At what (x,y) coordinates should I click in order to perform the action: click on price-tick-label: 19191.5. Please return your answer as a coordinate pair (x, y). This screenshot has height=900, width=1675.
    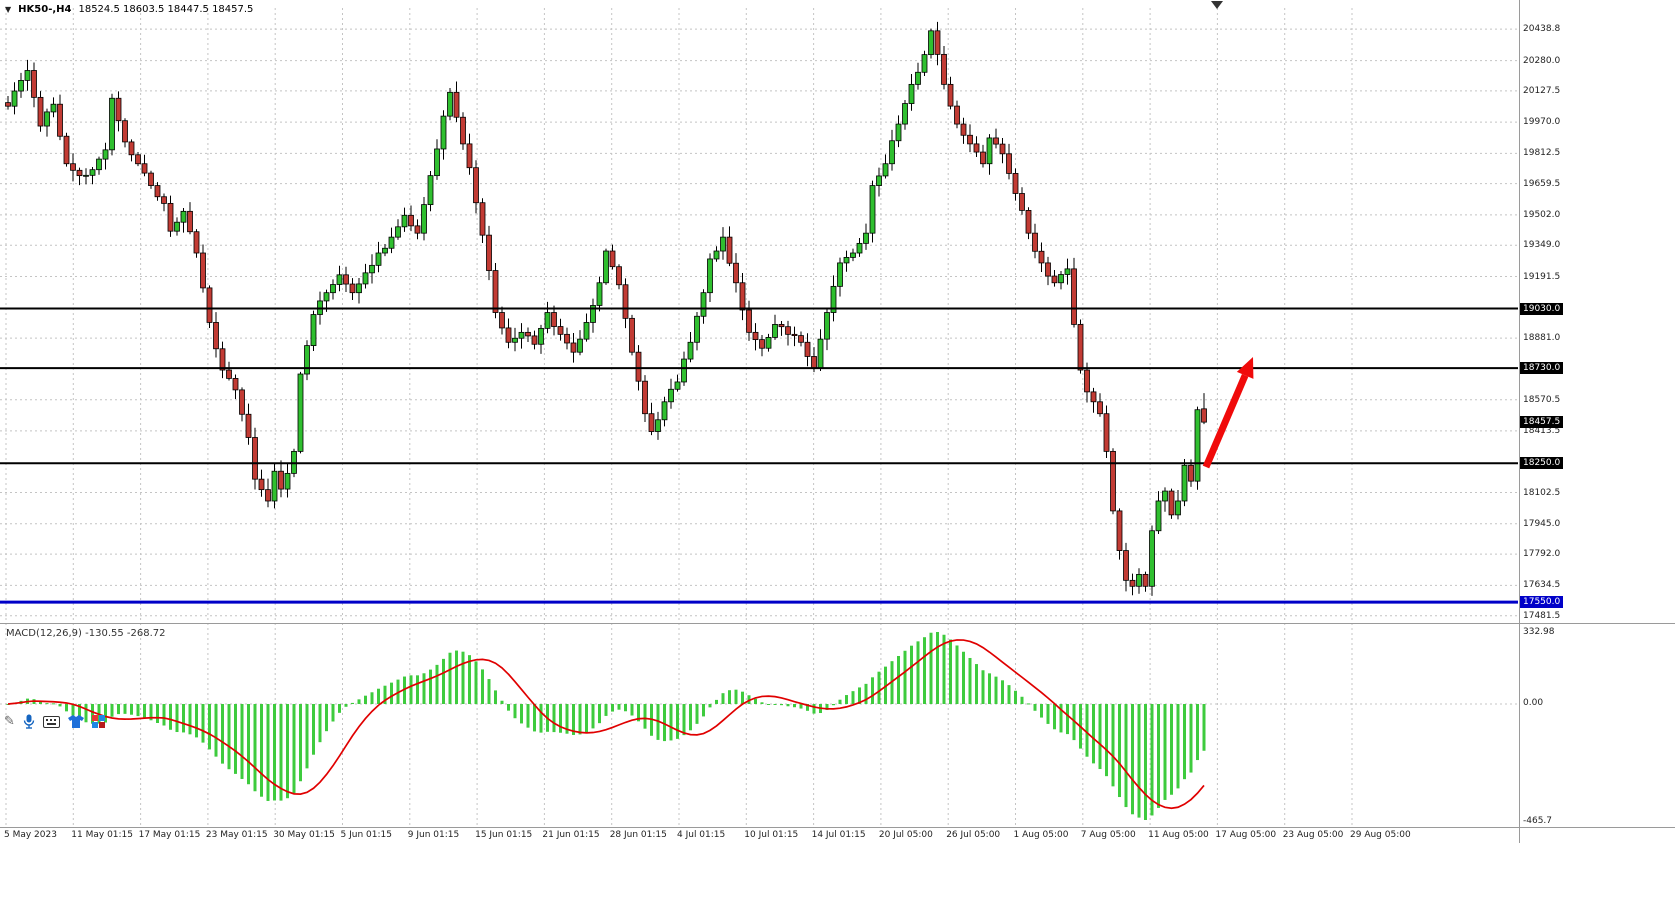
    Looking at the image, I should click on (1542, 276).